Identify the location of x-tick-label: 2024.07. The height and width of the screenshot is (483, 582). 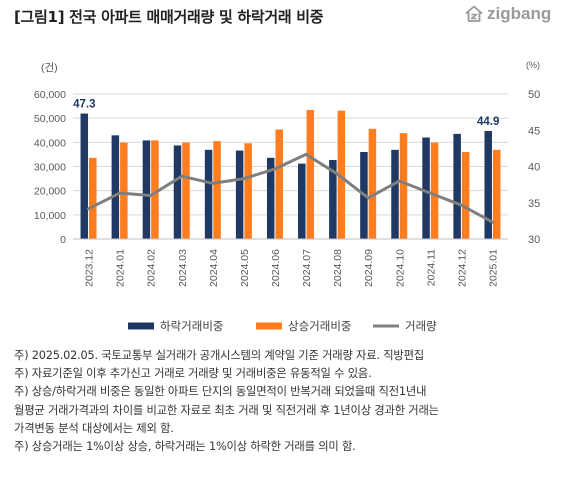
(307, 268).